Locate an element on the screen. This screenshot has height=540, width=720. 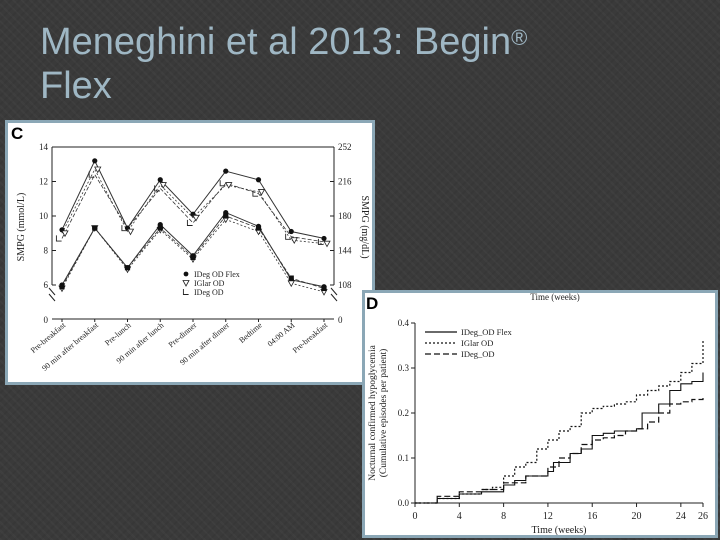
smpg-series-markers is located at coordinates (193, 227).